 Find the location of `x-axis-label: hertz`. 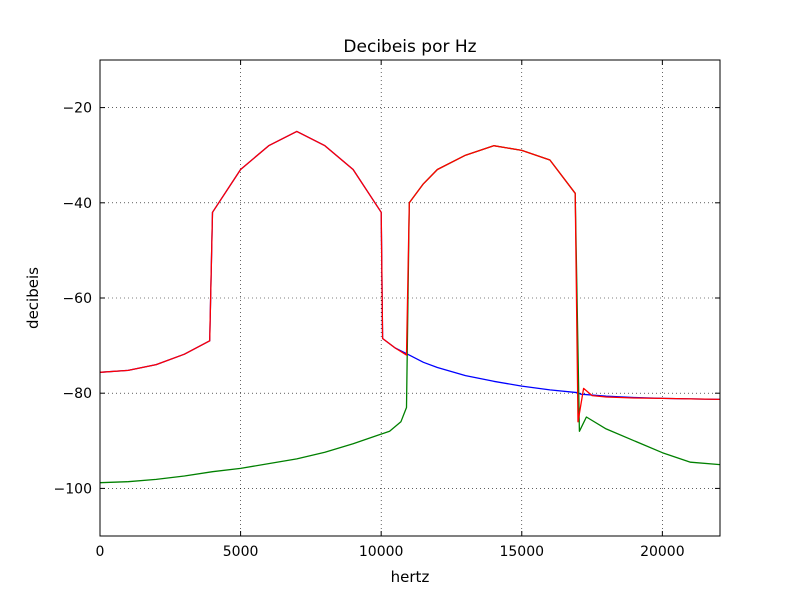

x-axis-label: hertz is located at coordinates (410, 577).